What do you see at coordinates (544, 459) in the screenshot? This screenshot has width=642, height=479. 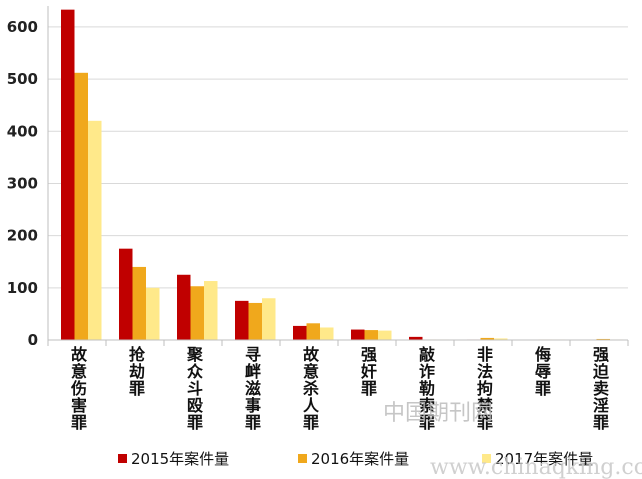 I see `legend-label: 2017年案件量` at bounding box center [544, 459].